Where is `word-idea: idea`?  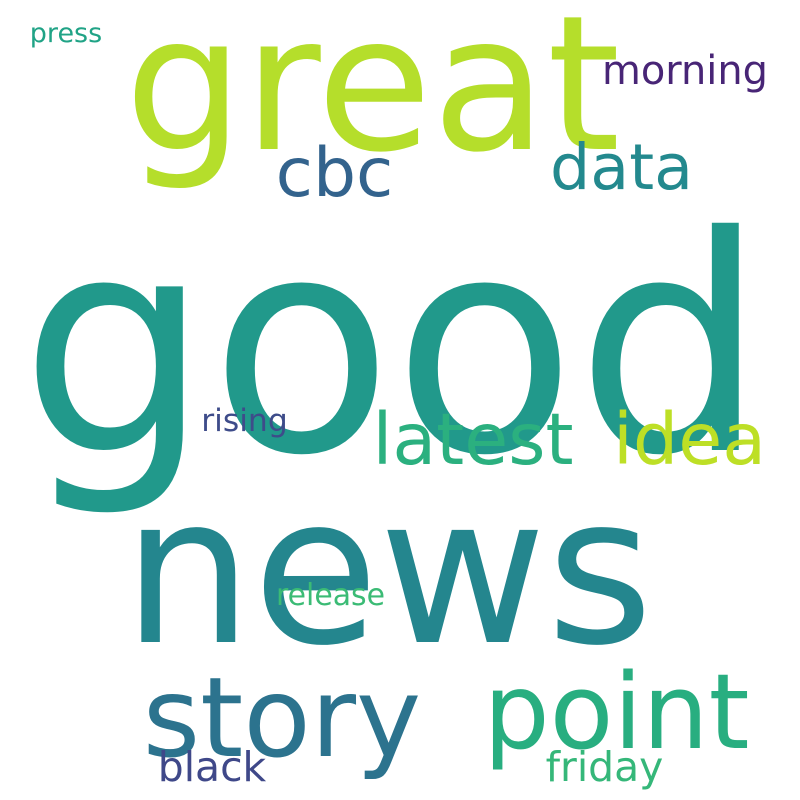 word-idea: idea is located at coordinates (689, 439).